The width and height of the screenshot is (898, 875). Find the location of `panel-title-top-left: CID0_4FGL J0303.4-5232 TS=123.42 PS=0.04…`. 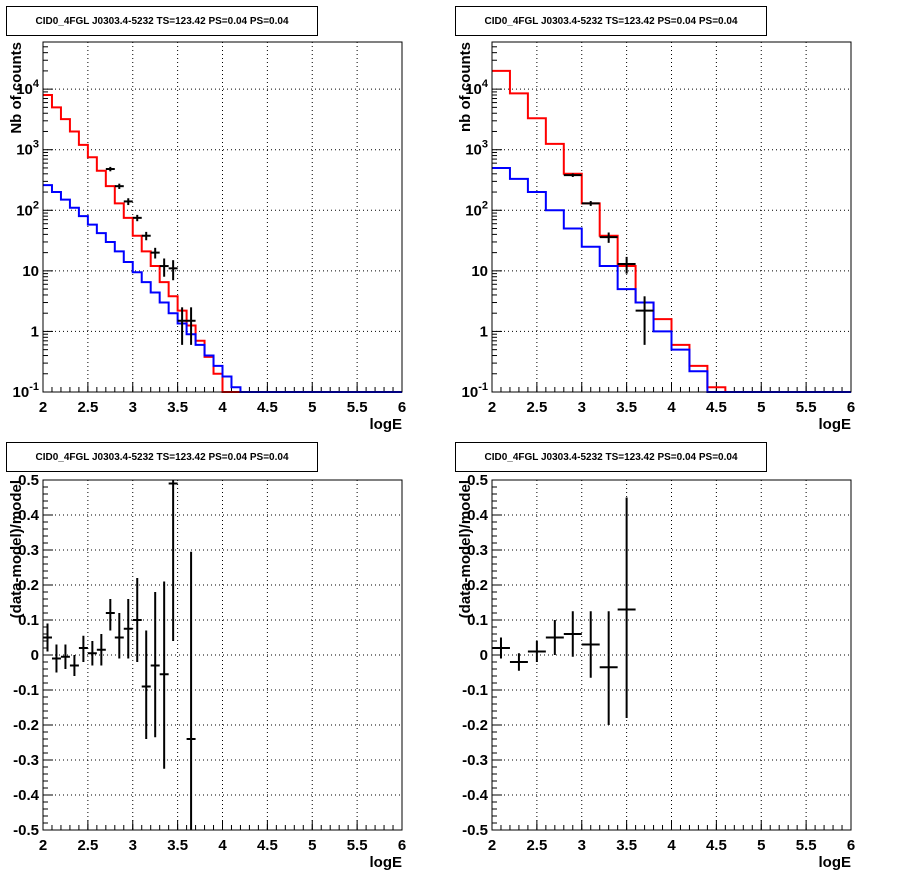

panel-title-top-left: CID0_4FGL J0303.4-5232 TS=123.42 PS=0.04… is located at coordinates (162, 21).